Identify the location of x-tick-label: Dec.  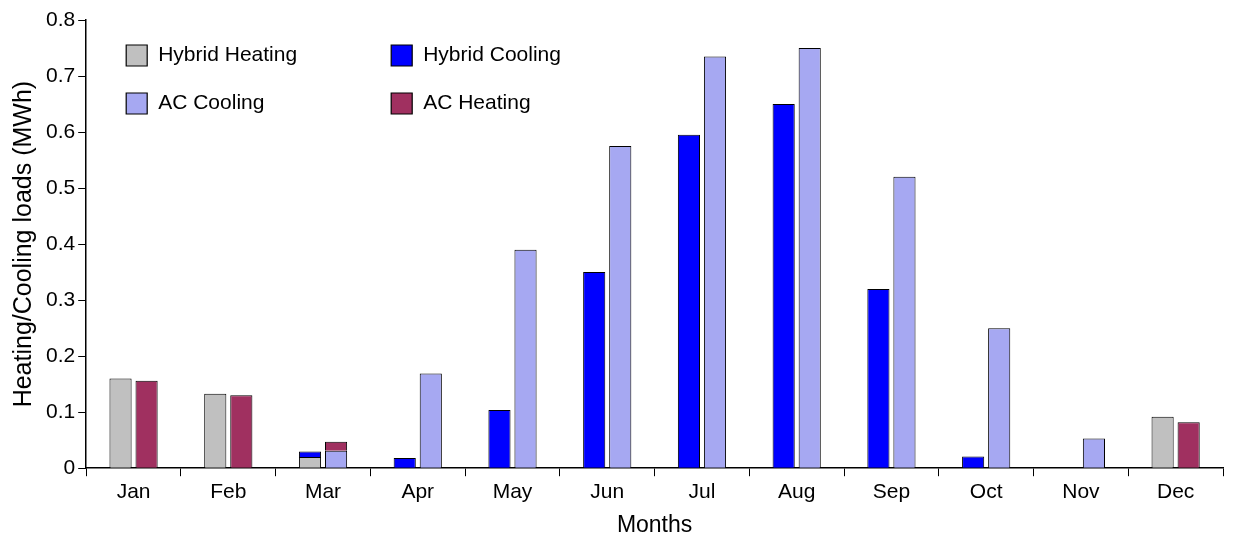
(1175, 490).